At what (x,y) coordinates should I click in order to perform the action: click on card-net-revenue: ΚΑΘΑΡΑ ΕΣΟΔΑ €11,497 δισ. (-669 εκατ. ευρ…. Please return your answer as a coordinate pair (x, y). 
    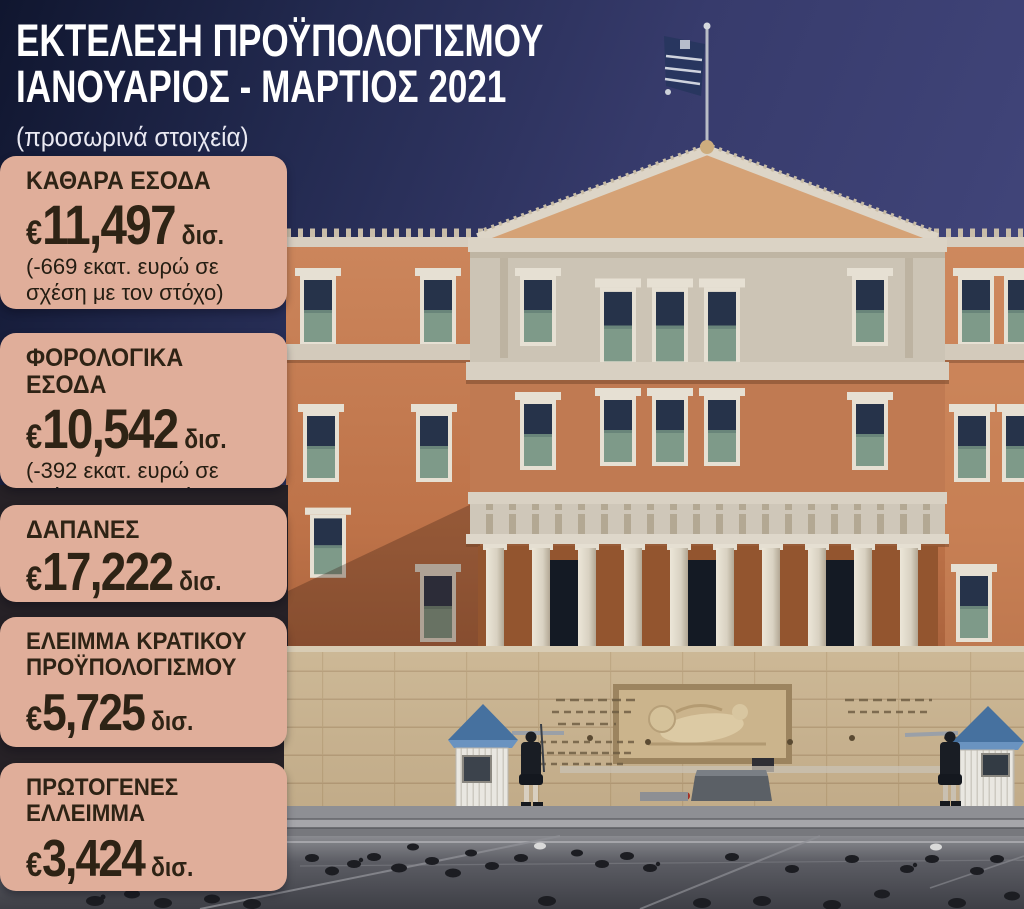
    Looking at the image, I should click on (143, 232).